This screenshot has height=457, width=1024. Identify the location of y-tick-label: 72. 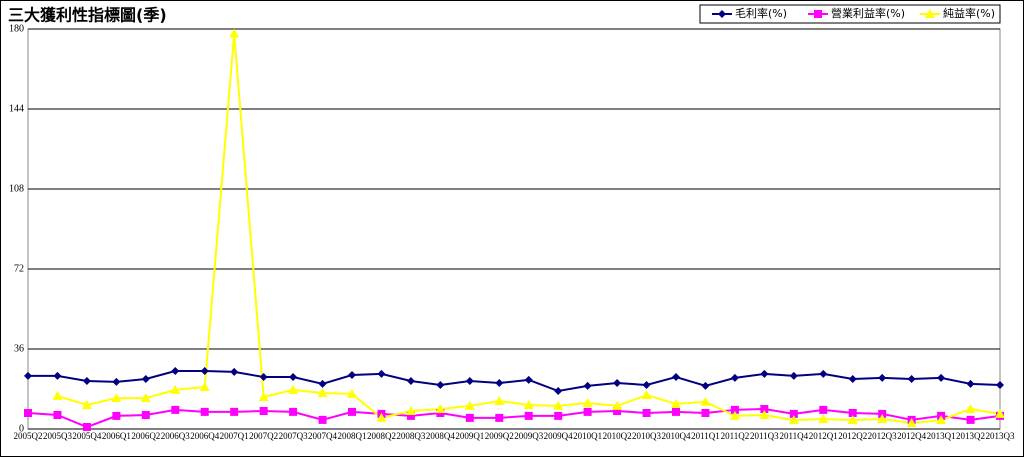
(19, 268).